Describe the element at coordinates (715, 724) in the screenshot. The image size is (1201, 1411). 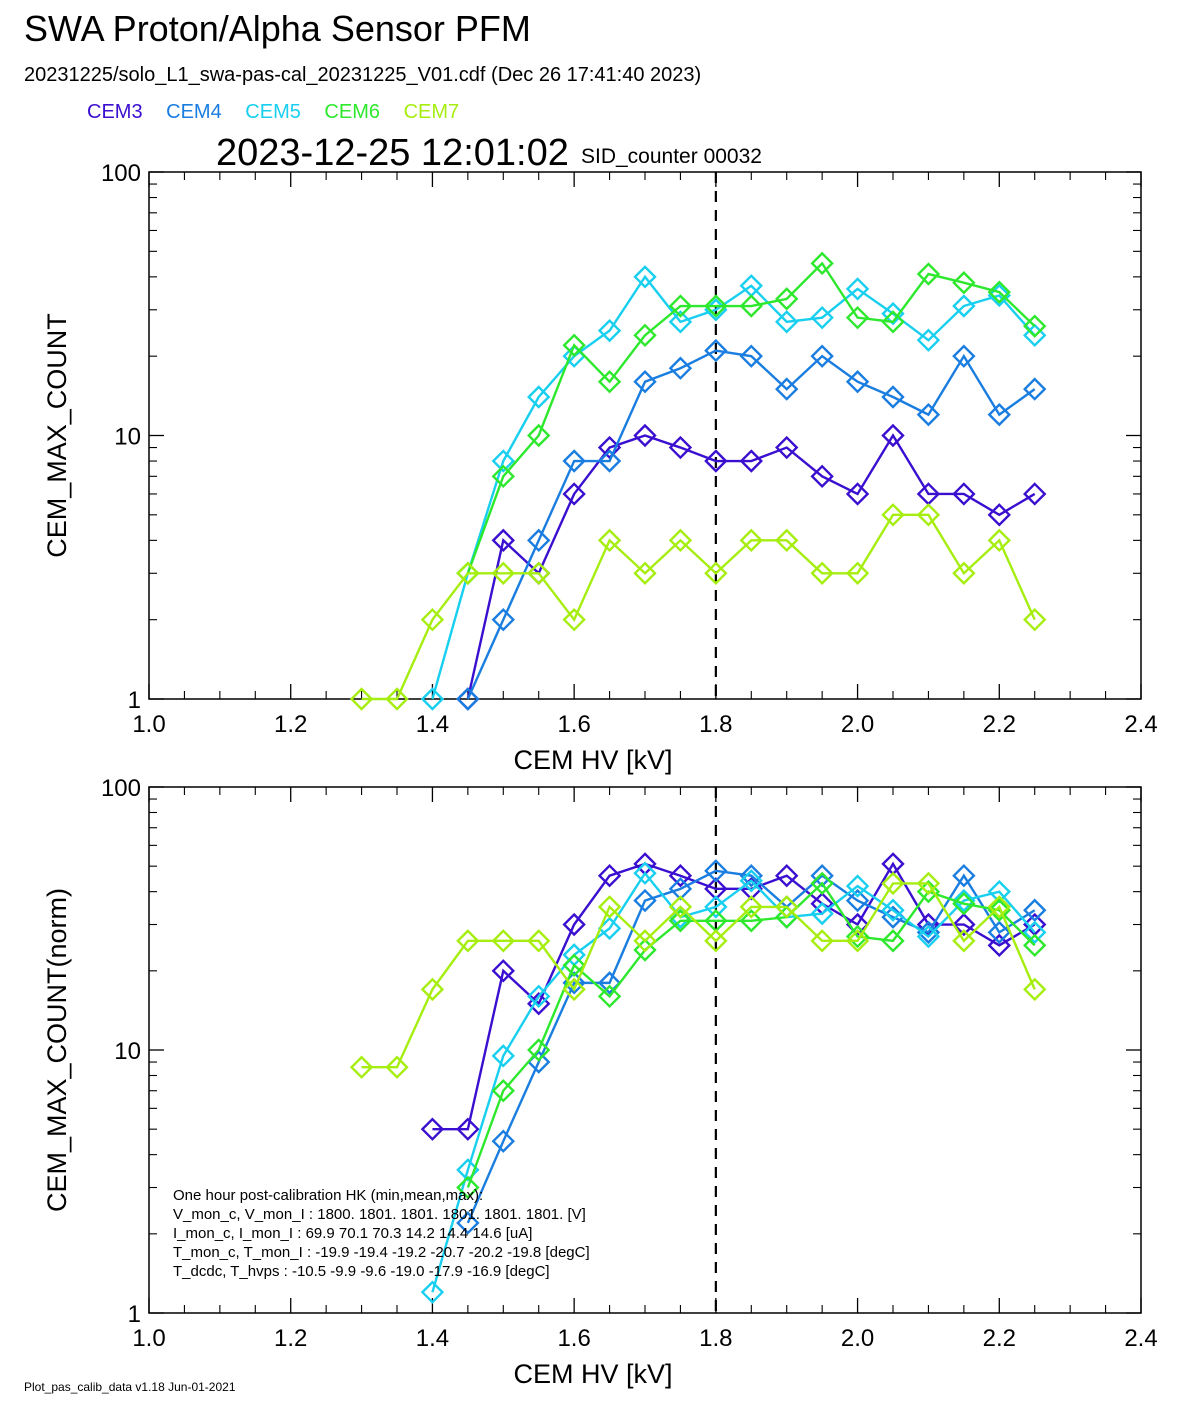
I see `x-tick-label: 1.8` at that location.